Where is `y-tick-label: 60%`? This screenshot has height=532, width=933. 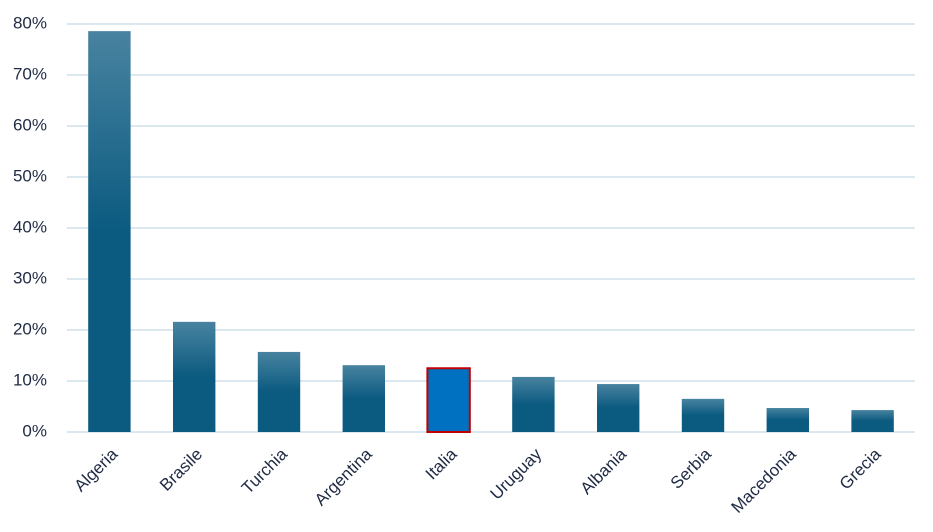
y-tick-label: 60% is located at coordinates (30, 124).